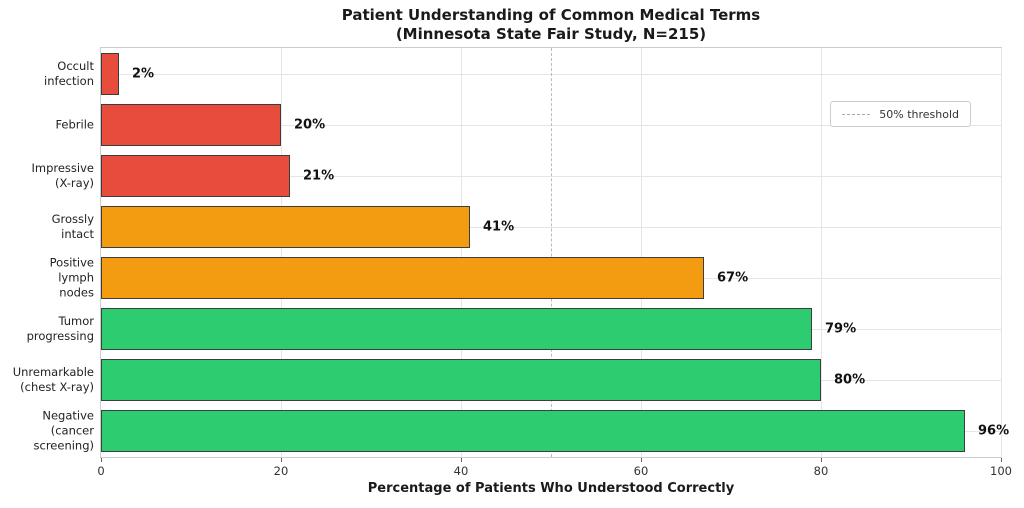 The image size is (1024, 508). What do you see at coordinates (850, 380) in the screenshot?
I see `bar-value-label: 80%` at bounding box center [850, 380].